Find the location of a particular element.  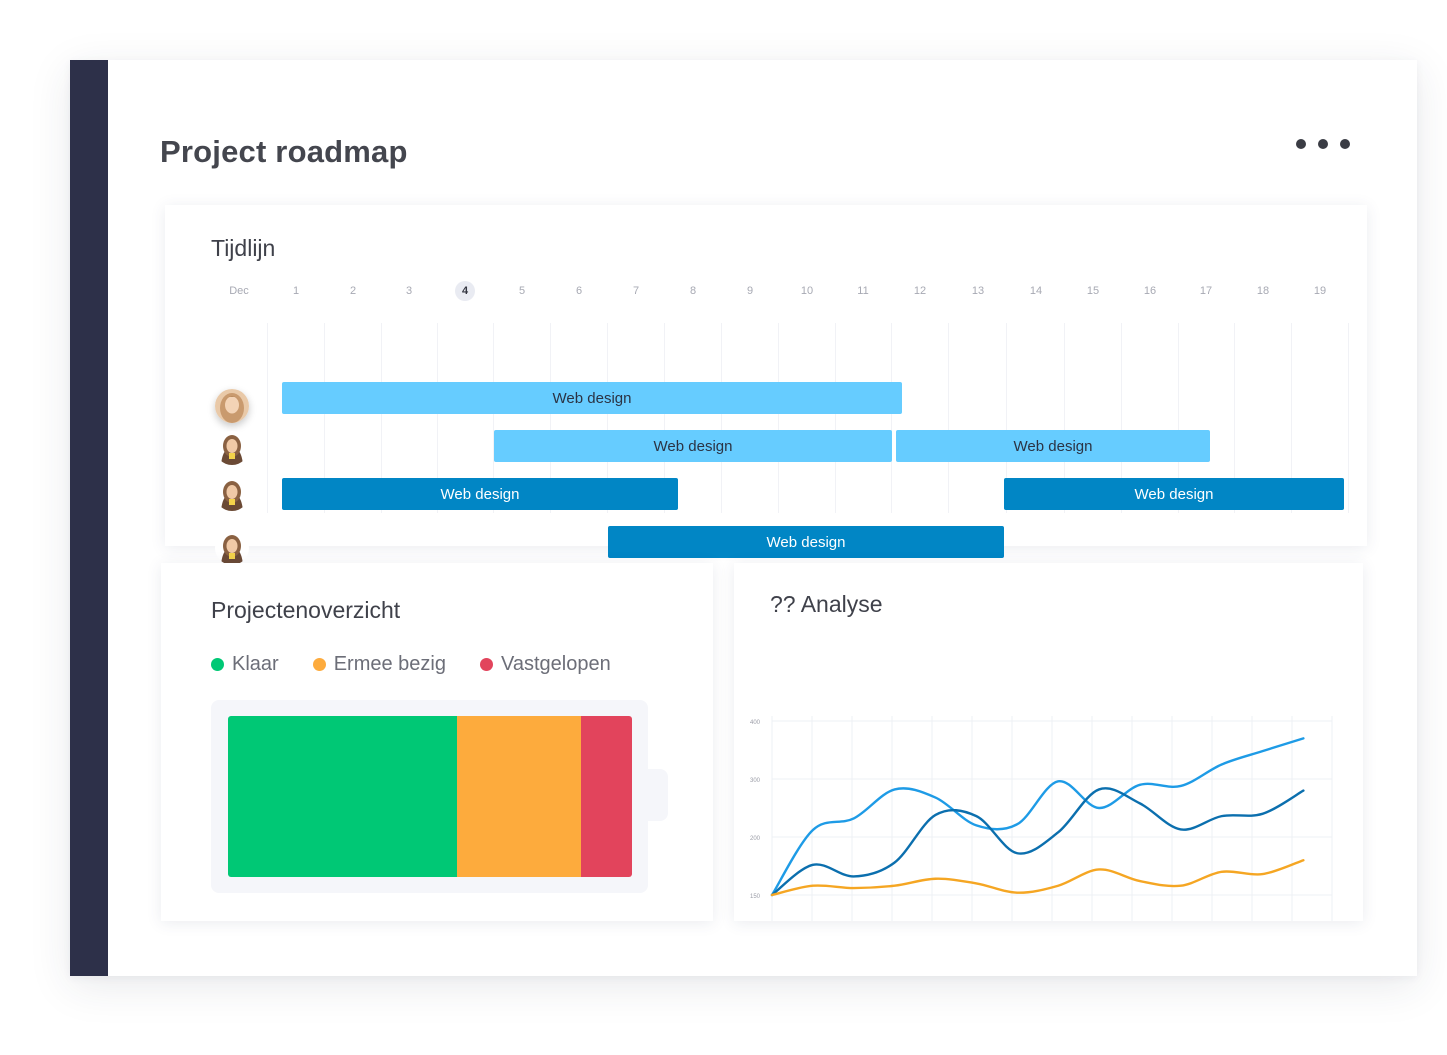

battery-segment-ermee-bezig is located at coordinates (519, 796).